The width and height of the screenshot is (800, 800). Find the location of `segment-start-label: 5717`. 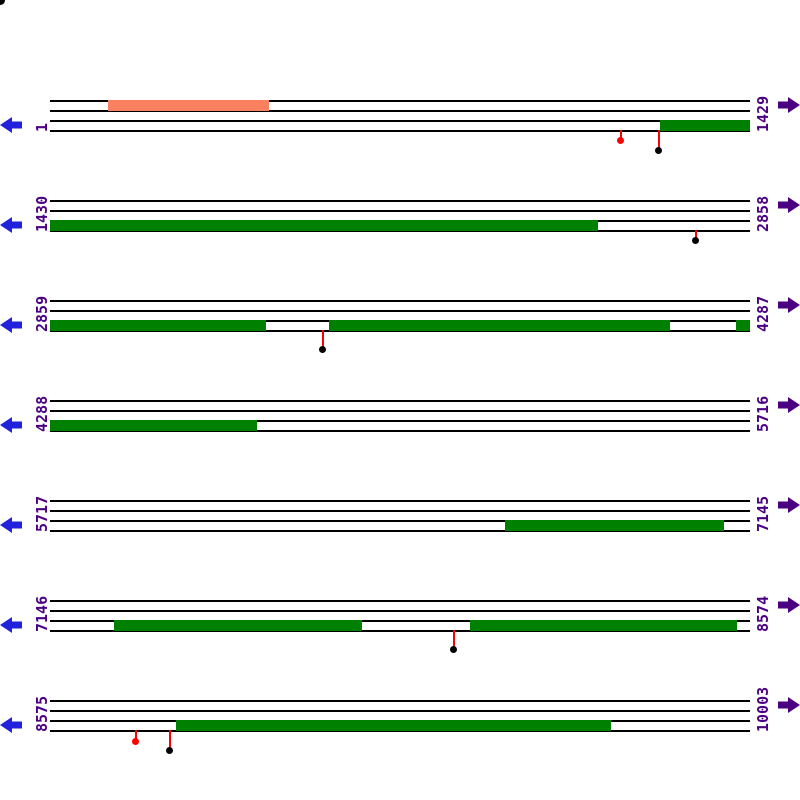

segment-start-label: 5717 is located at coordinates (42, 513).